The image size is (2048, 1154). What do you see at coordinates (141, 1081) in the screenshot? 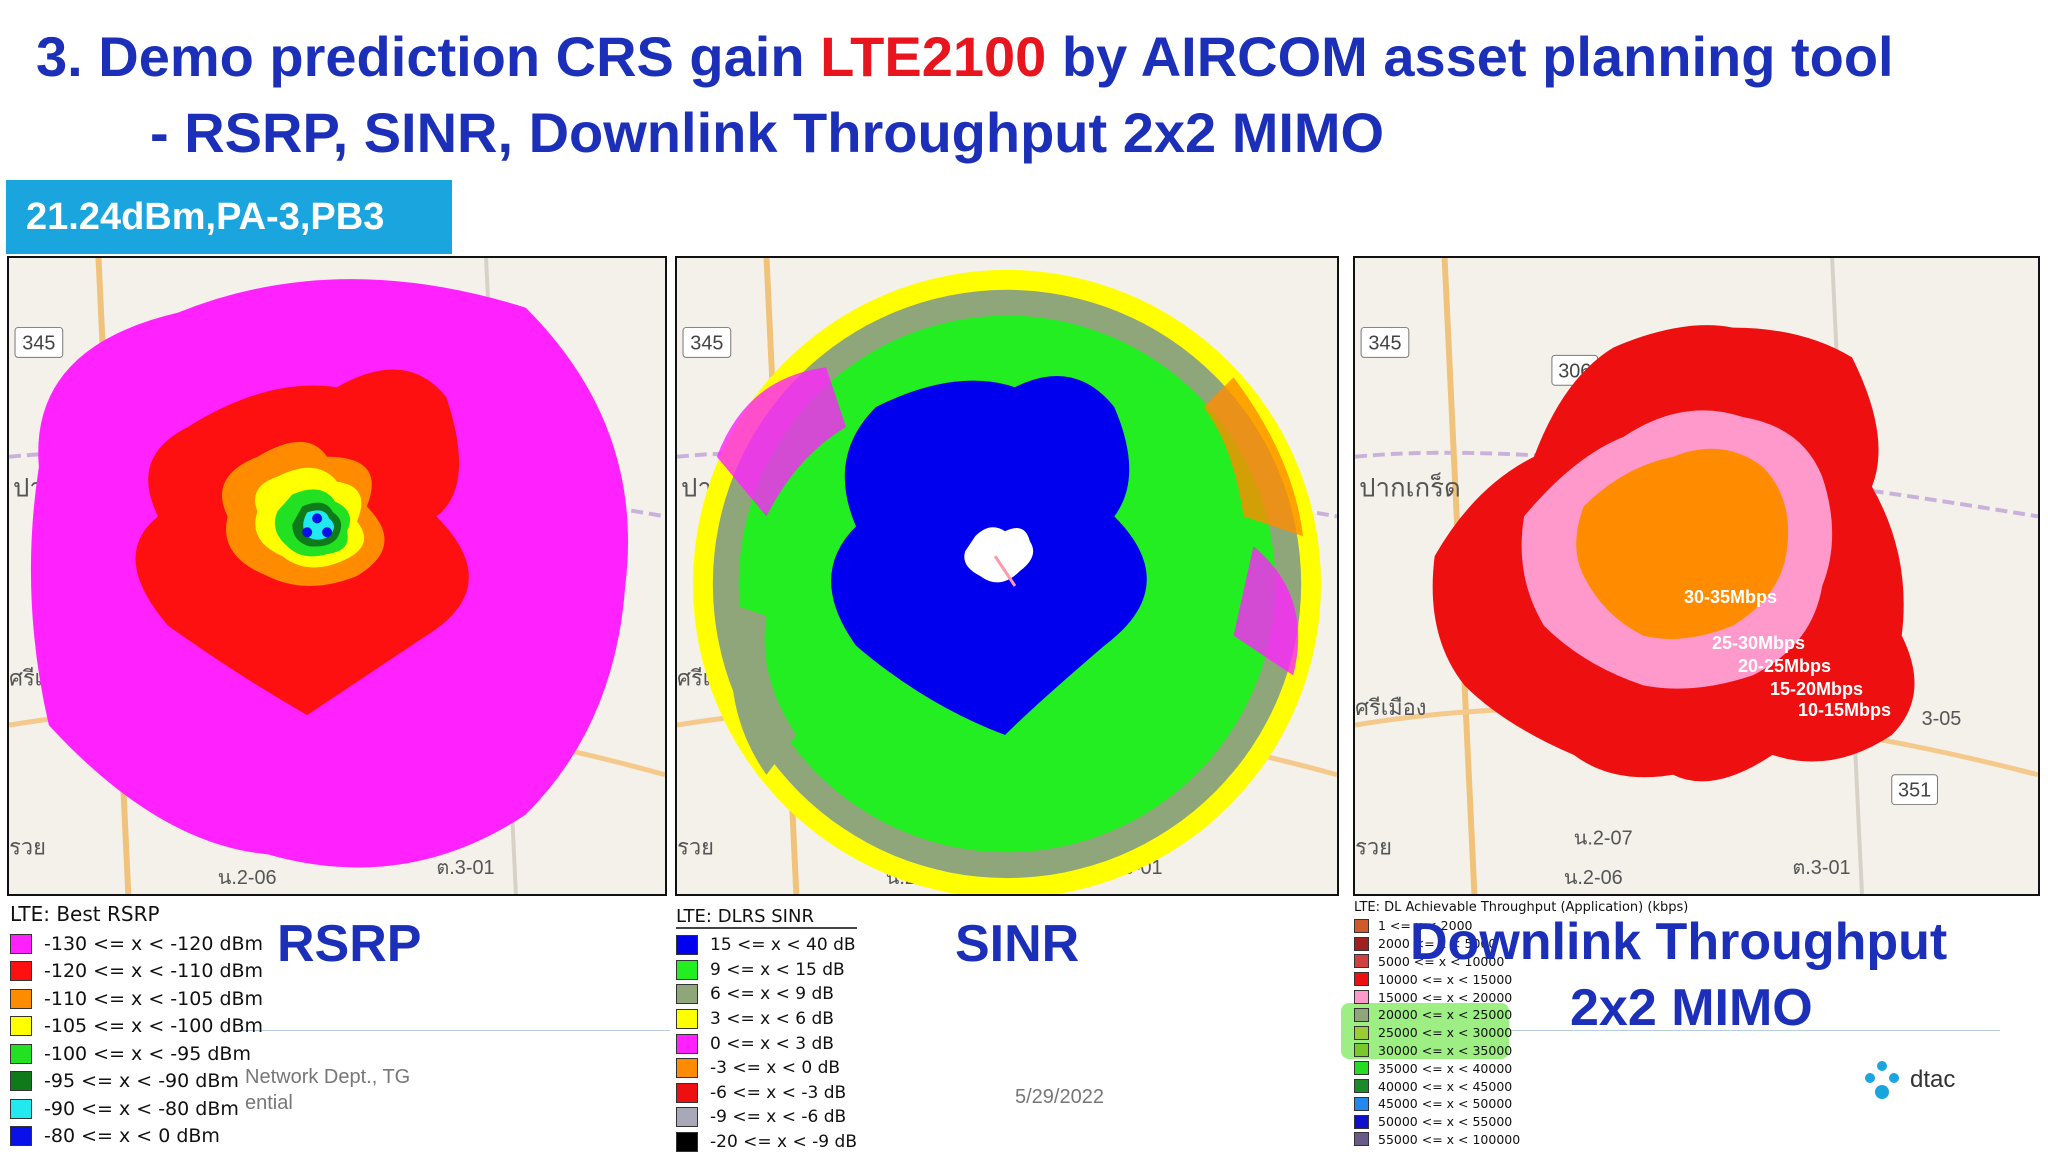
I see `legend-label: -95 <= x < -90 dBm` at bounding box center [141, 1081].